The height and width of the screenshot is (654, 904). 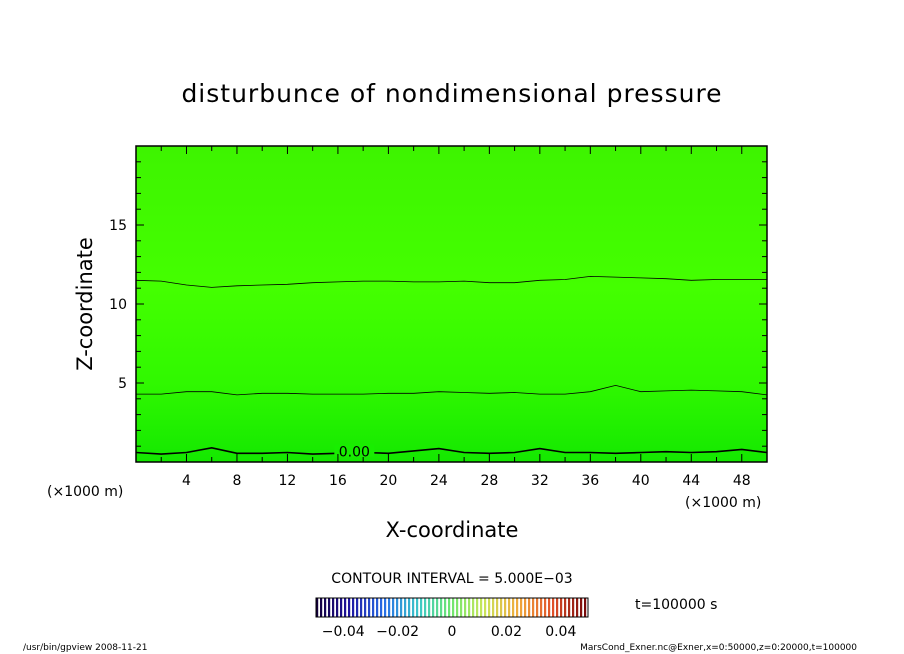 What do you see at coordinates (354, 453) in the screenshot?
I see `contour-label: 0.00` at bounding box center [354, 453].